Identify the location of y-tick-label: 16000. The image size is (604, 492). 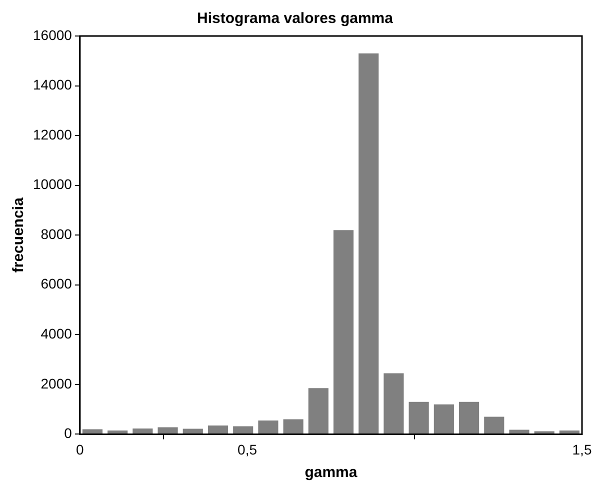
(52, 34).